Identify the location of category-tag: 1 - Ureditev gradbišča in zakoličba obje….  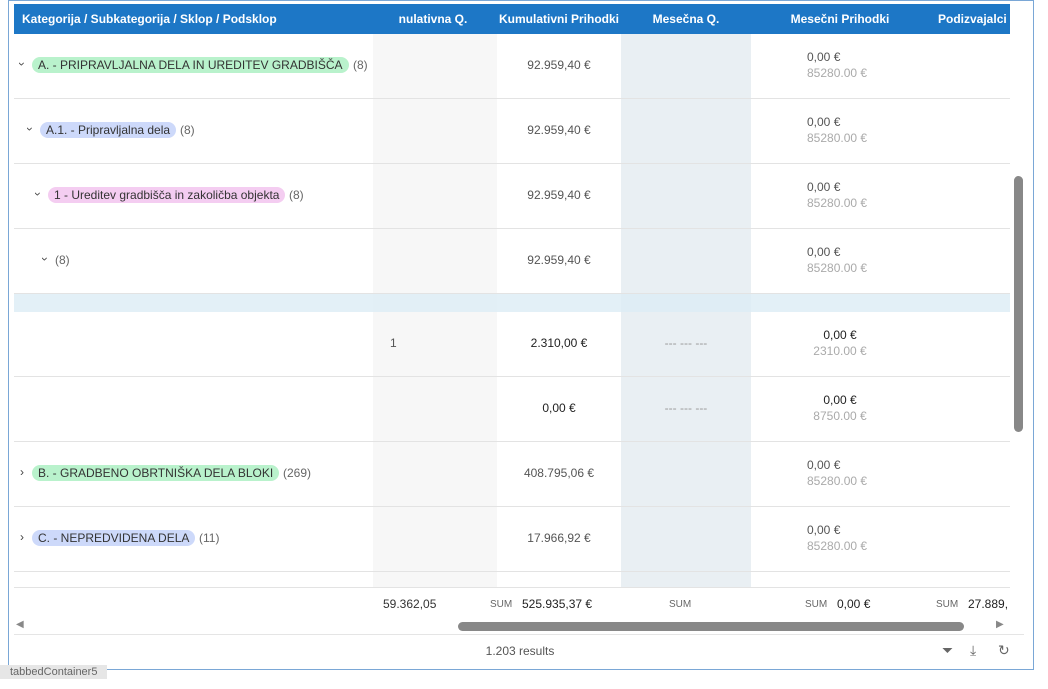
(167, 195).